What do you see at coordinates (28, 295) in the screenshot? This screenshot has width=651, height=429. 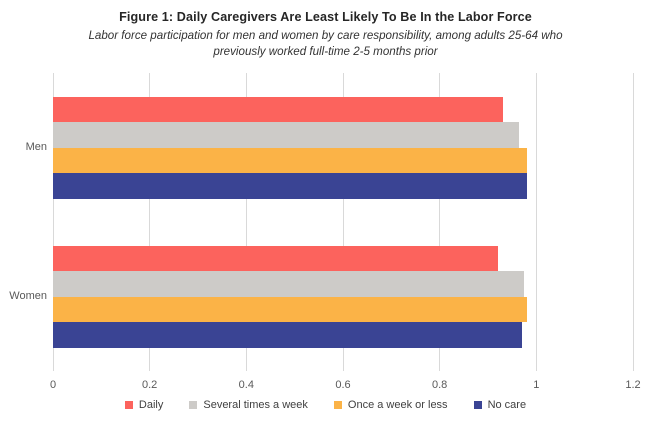 I see `category-label: Women` at bounding box center [28, 295].